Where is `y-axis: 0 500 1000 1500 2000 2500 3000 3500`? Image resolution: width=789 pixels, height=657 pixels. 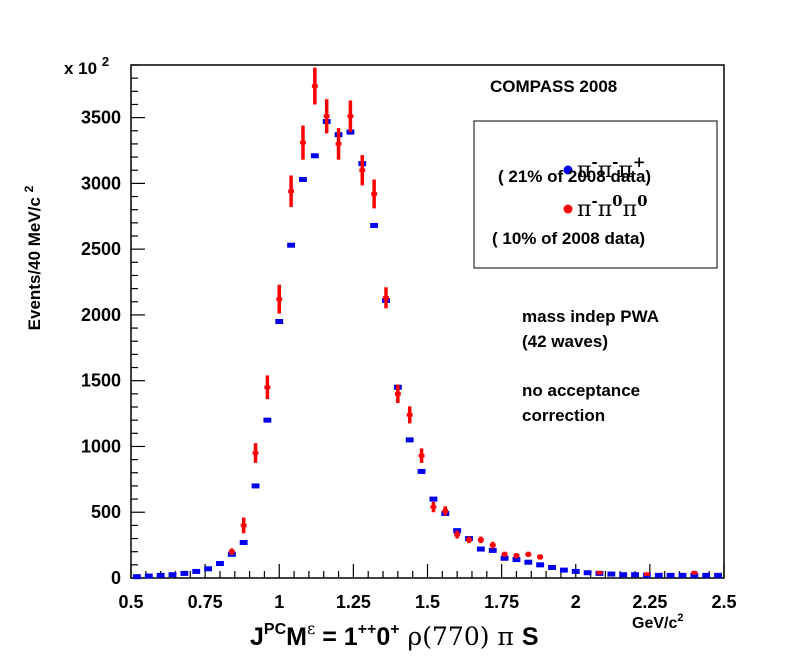 y-axis: 0 500 1000 1500 2000 2500 3000 3500 is located at coordinates (113, 326).